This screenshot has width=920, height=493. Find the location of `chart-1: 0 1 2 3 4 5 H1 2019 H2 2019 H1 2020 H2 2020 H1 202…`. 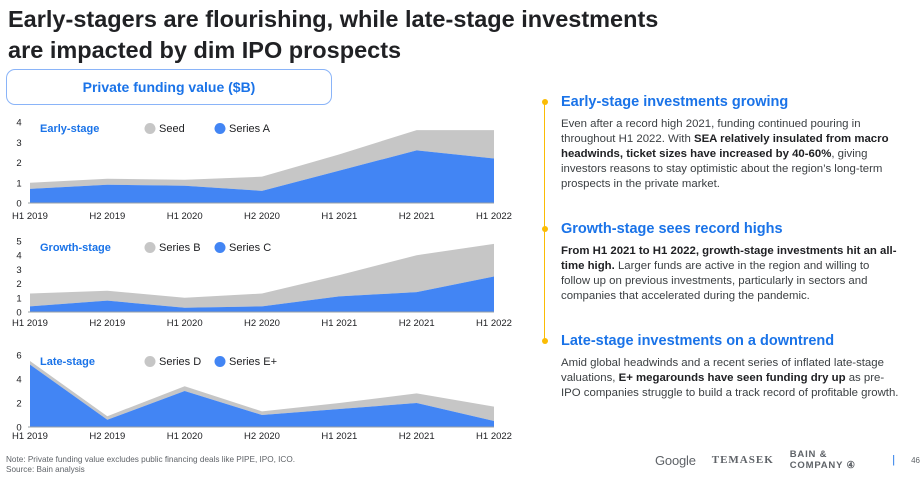

chart-1: 0 1 2 3 4 5 H1 2019 H2 2019 H1 2020 H2 2020 H1 202… is located at coordinates (262, 283).